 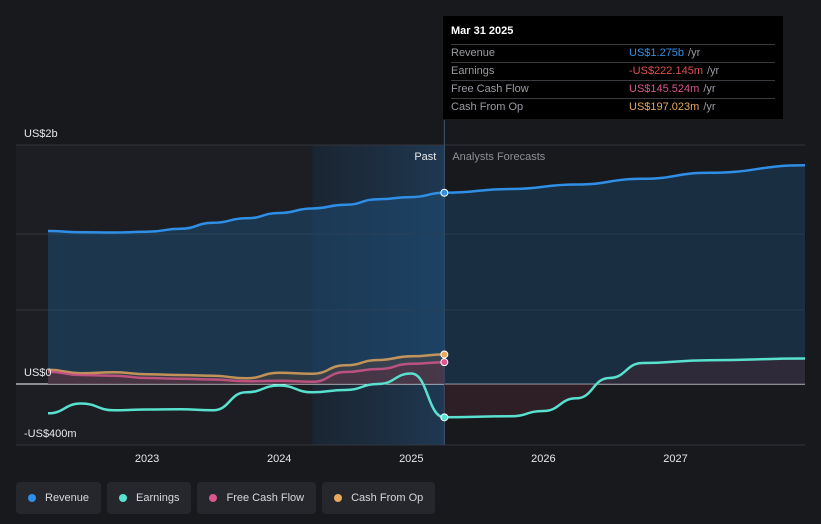 What do you see at coordinates (613, 107) in the screenshot?
I see `tooltip-row-cash-from-op: Cash From Op US$197.023m /yr` at bounding box center [613, 107].